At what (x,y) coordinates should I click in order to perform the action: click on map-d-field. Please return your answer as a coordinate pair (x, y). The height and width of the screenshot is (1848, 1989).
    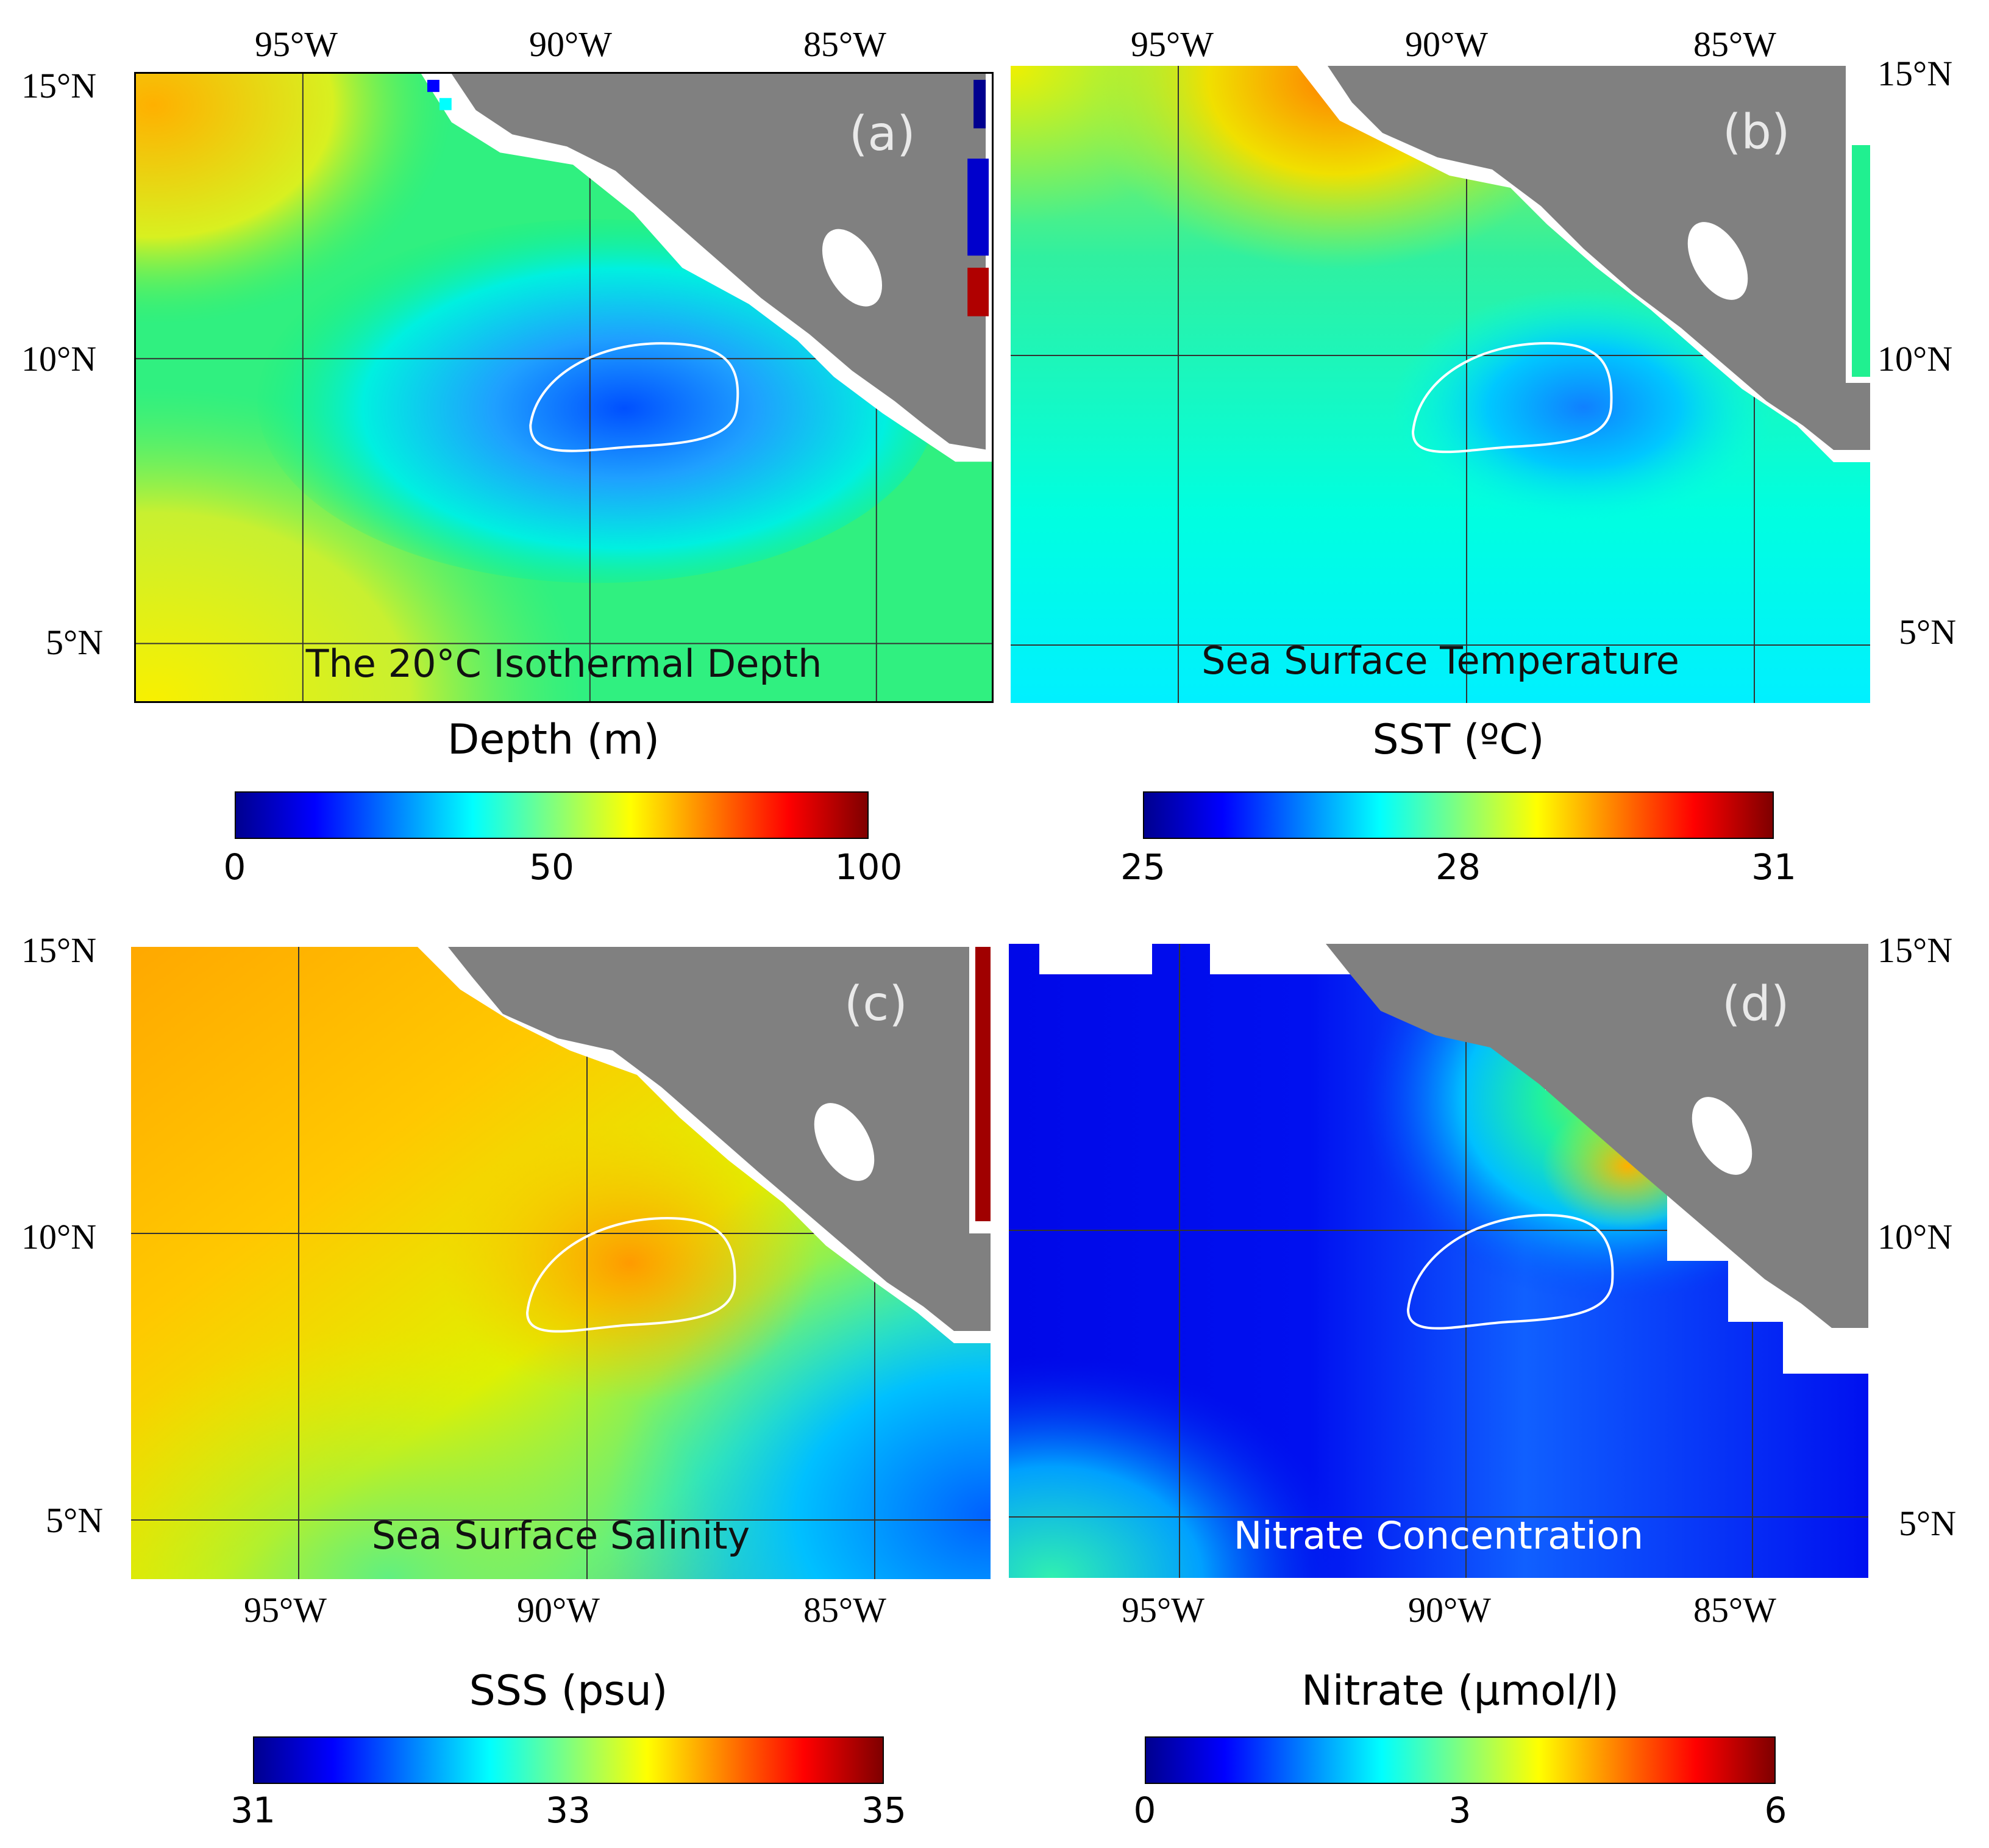
    Looking at the image, I should click on (1438, 1261).